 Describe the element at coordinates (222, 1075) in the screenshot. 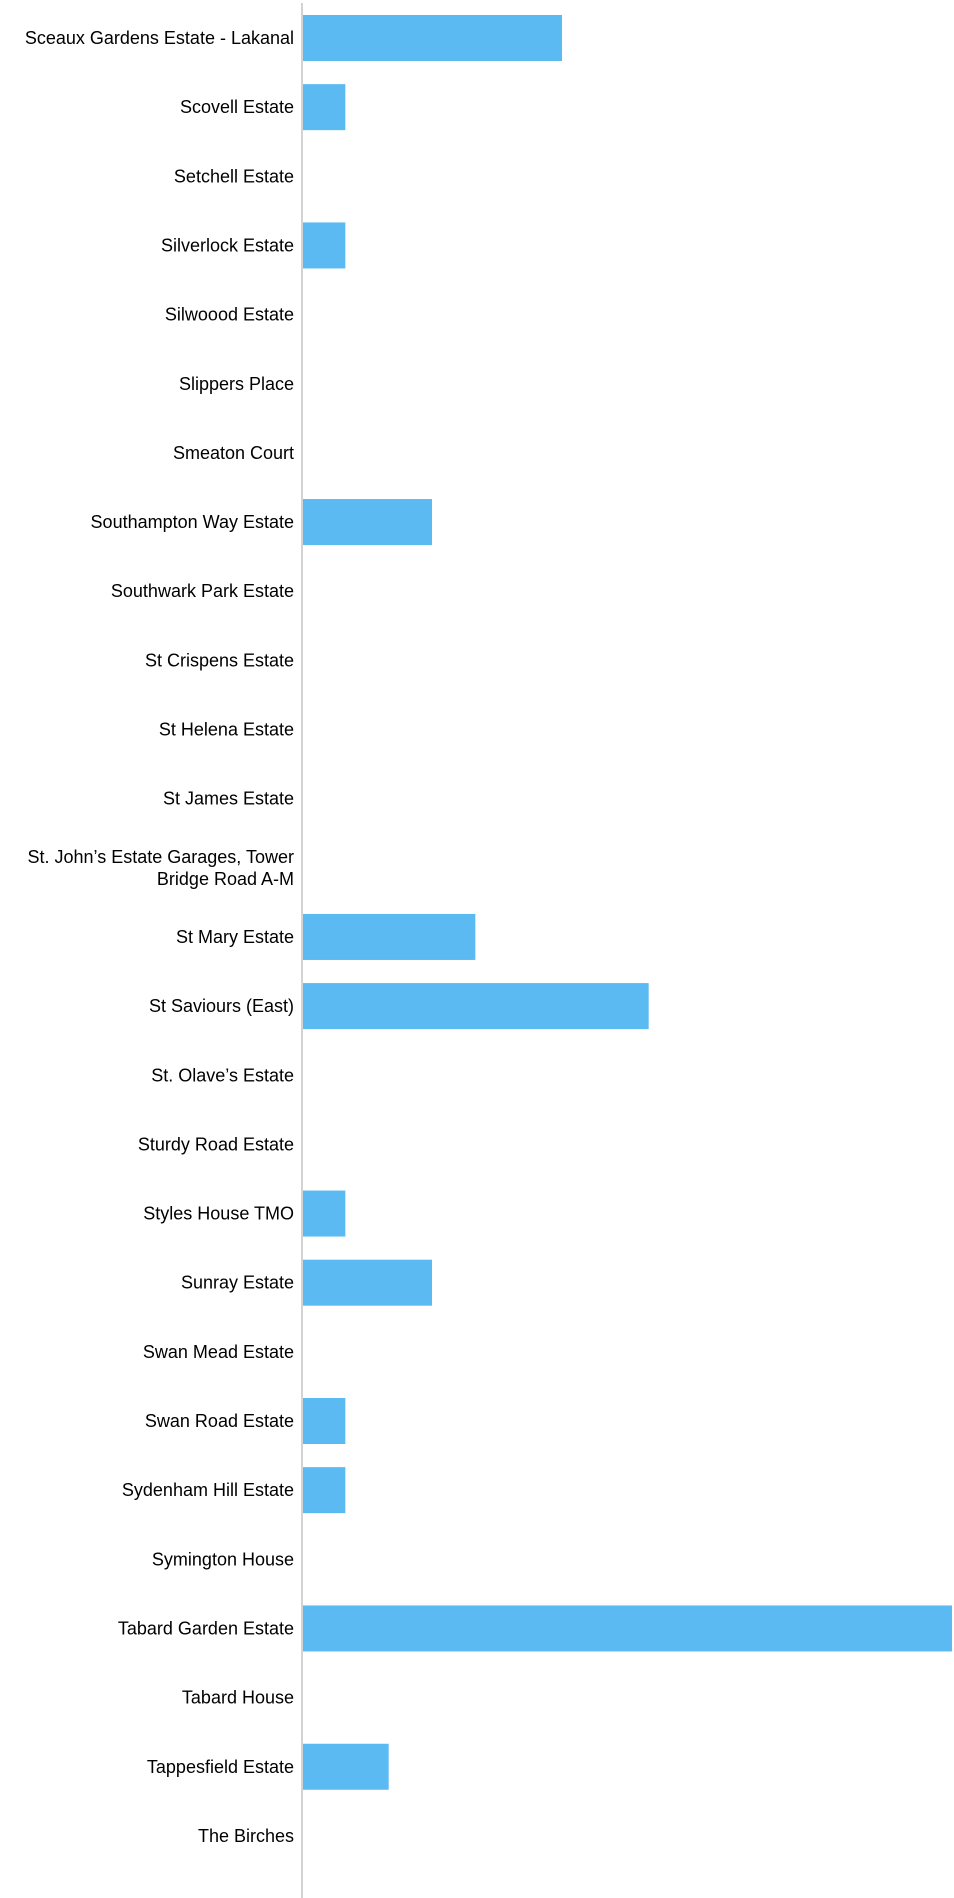

I see `category-label: St. Olave’s Estate` at that location.